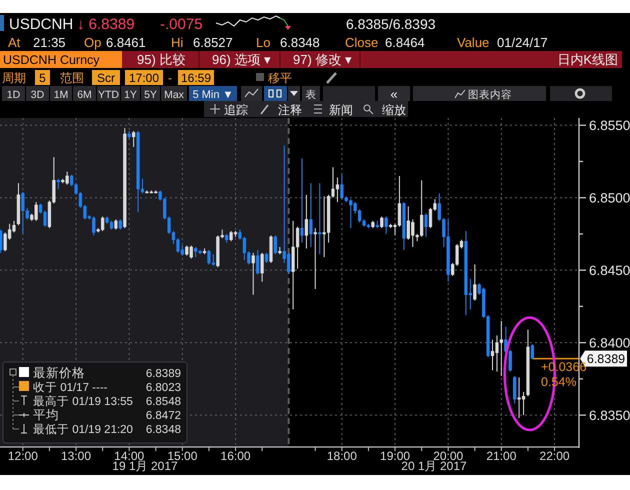 The width and height of the screenshot is (630, 490). Describe the element at coordinates (163, 430) in the screenshot. I see `annotation: 6.8348` at that location.